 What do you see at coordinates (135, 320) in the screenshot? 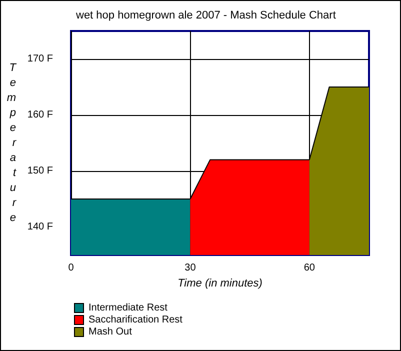
I see `legend-label: Saccharification Rest` at bounding box center [135, 320].